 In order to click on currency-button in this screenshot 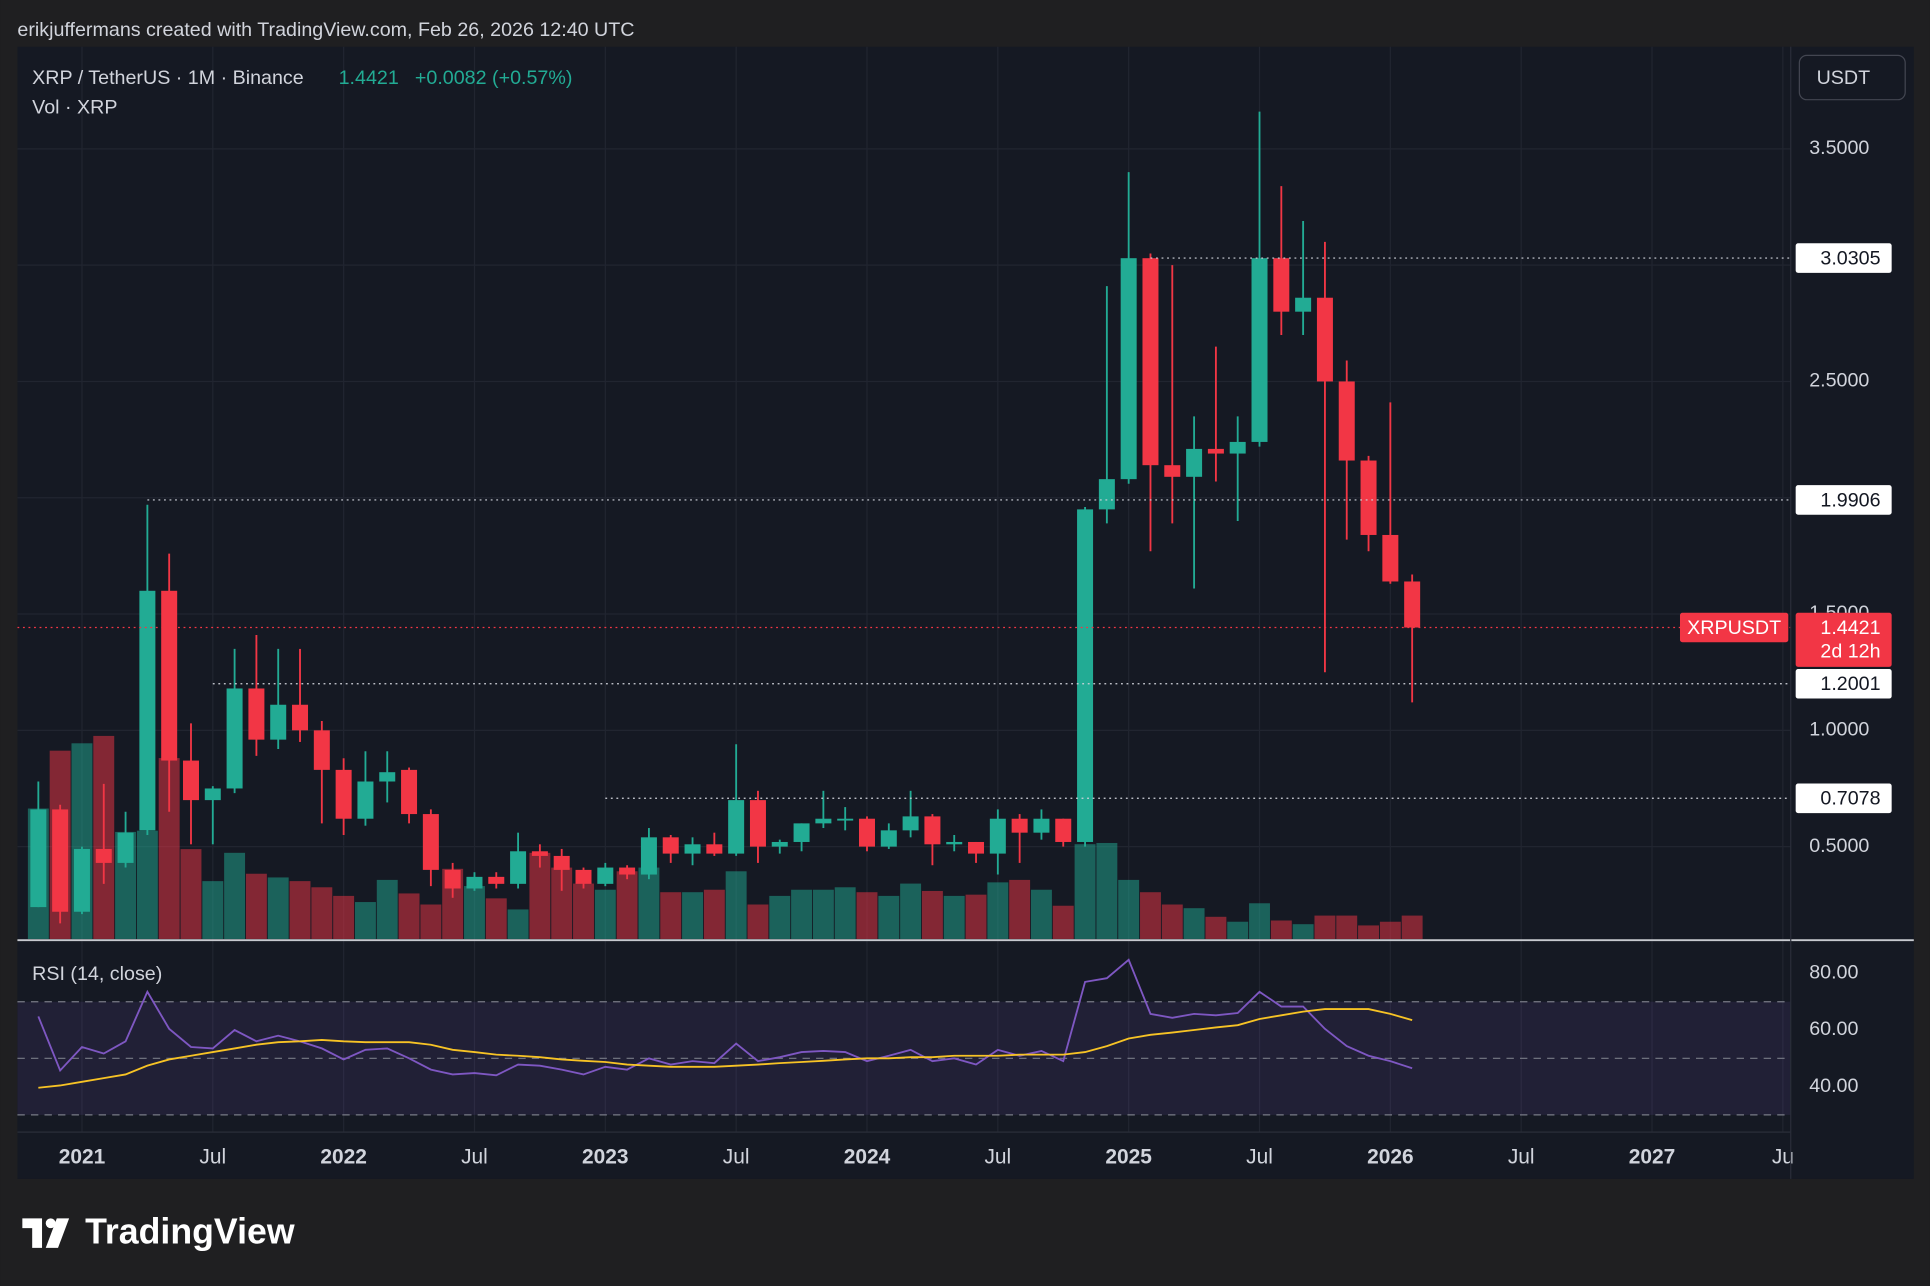, I will do `click(1852, 77)`.